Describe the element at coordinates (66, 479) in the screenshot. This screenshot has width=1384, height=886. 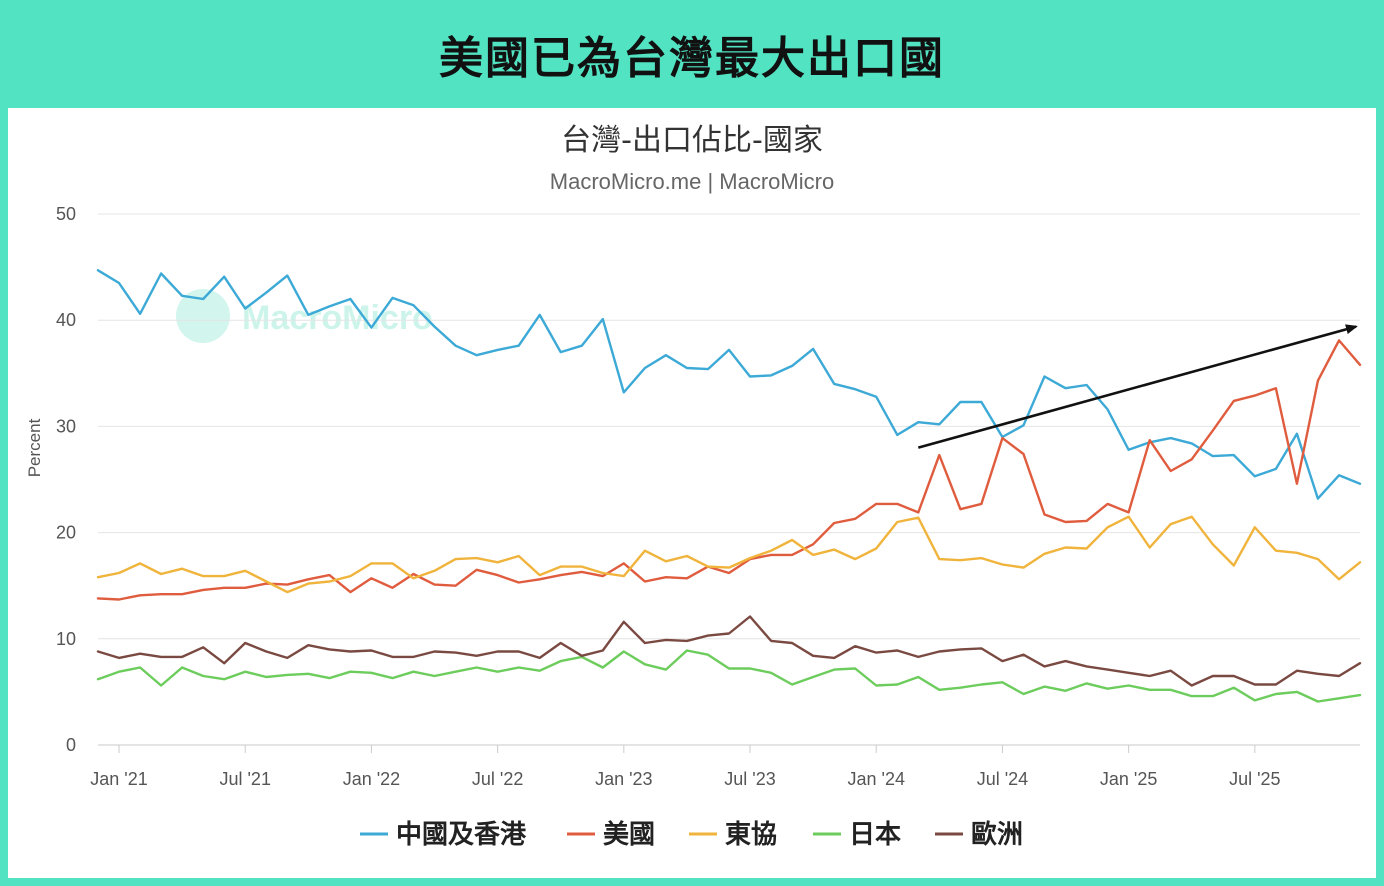
I see `y-axis: 0 10 20 30 40 50` at that location.